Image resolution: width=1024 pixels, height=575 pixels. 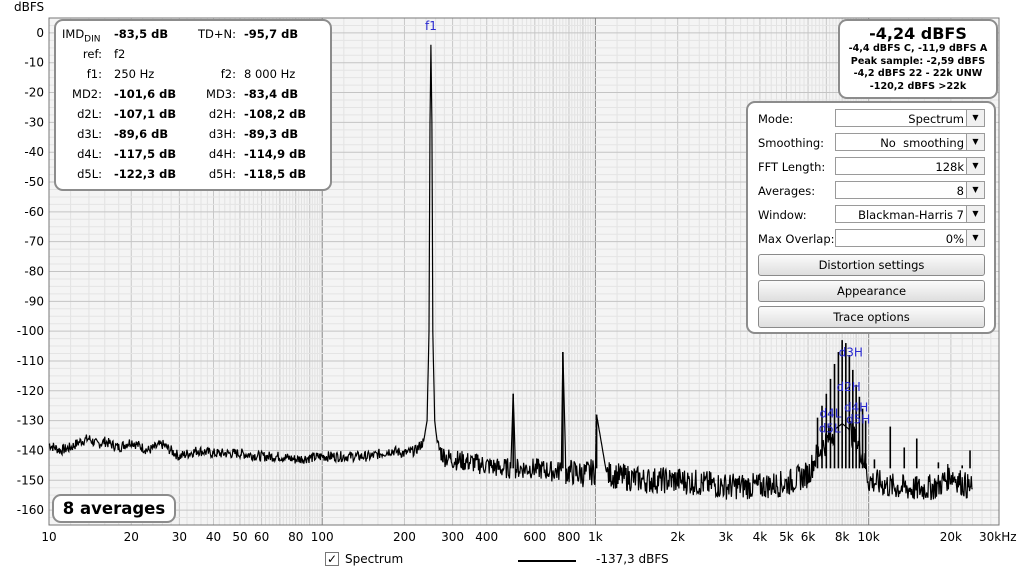 What do you see at coordinates (910, 142) in the screenshot?
I see `control-dropdown: No smoothing ▼` at bounding box center [910, 142].